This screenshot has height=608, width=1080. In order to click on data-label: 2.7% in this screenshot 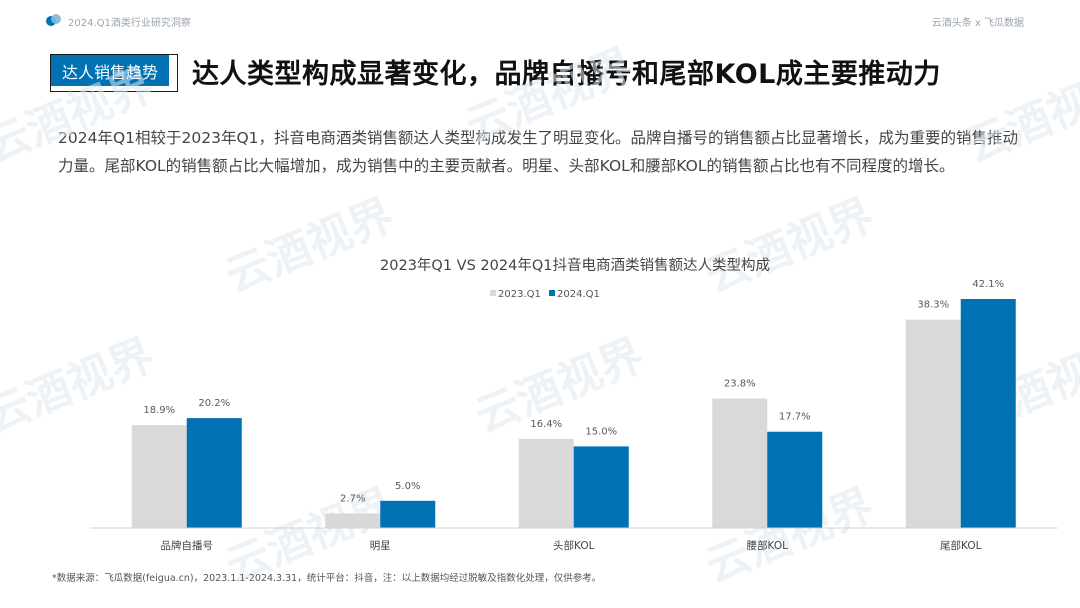, I will do `click(352, 498)`.